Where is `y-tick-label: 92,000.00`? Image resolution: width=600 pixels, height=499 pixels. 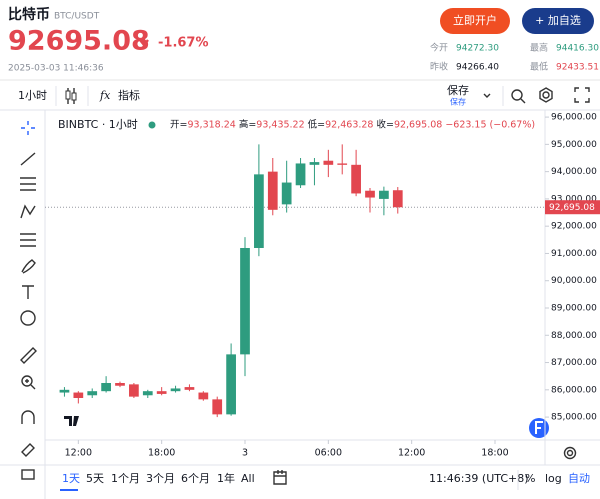
y-tick-label: 92,000.00 is located at coordinates (574, 227).